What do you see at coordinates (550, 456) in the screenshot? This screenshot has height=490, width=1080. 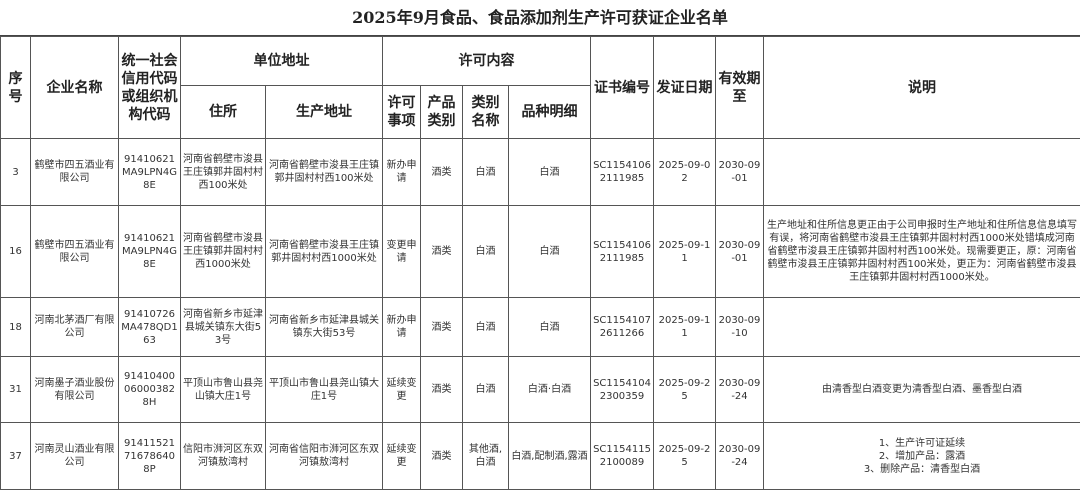 I see `cell-variety-detail: 白酒,配制酒,露酒` at bounding box center [550, 456].